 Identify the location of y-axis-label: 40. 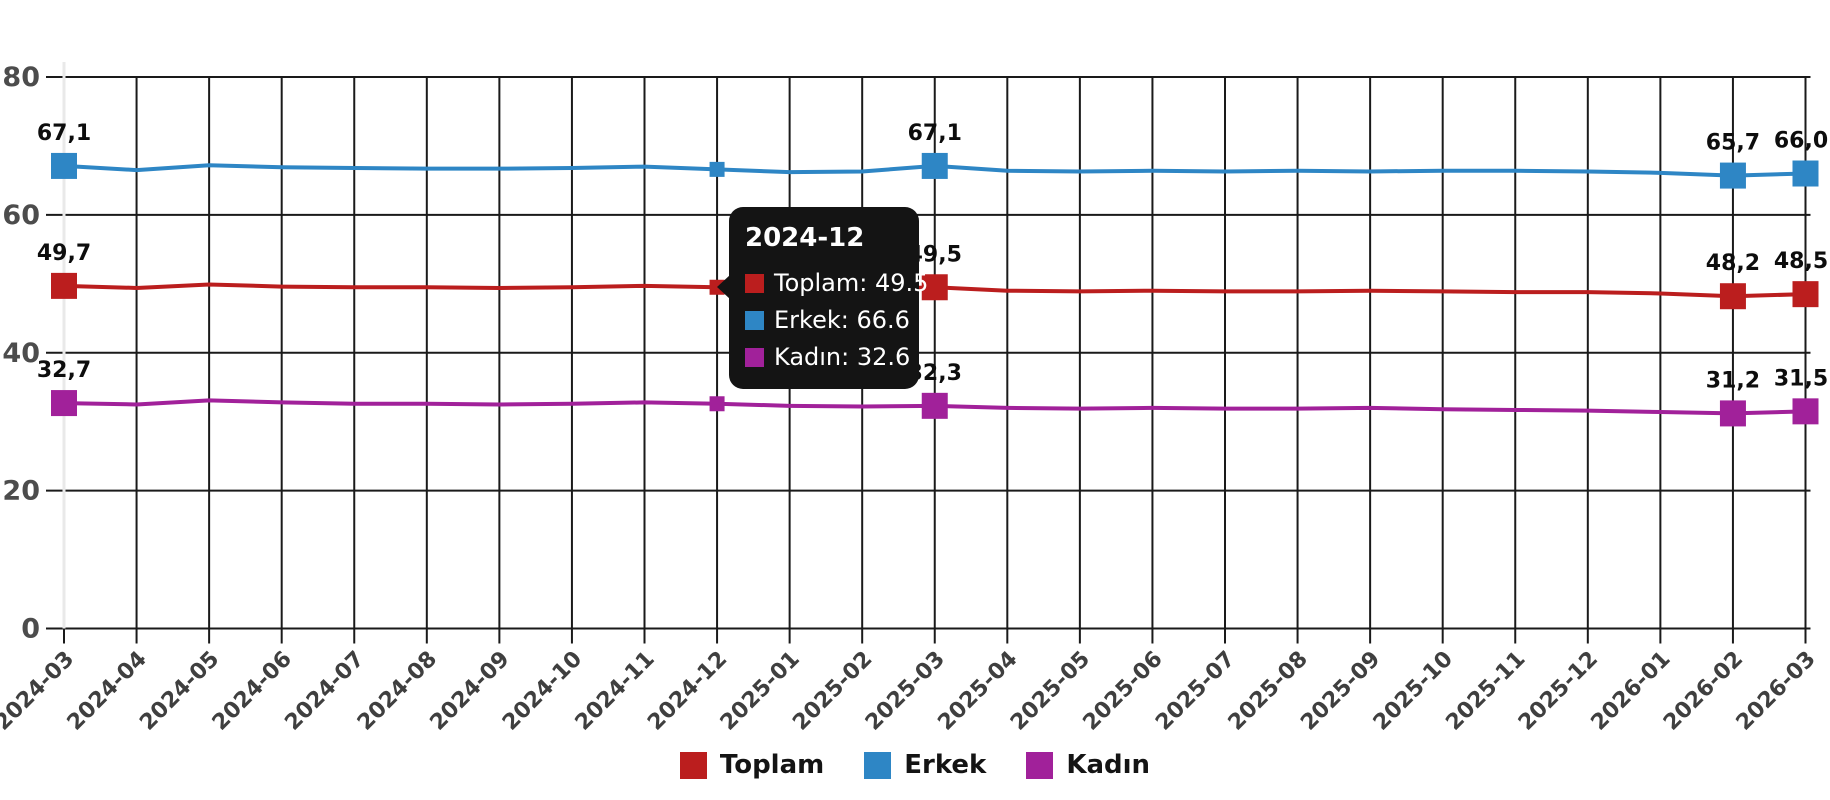
(21, 353).